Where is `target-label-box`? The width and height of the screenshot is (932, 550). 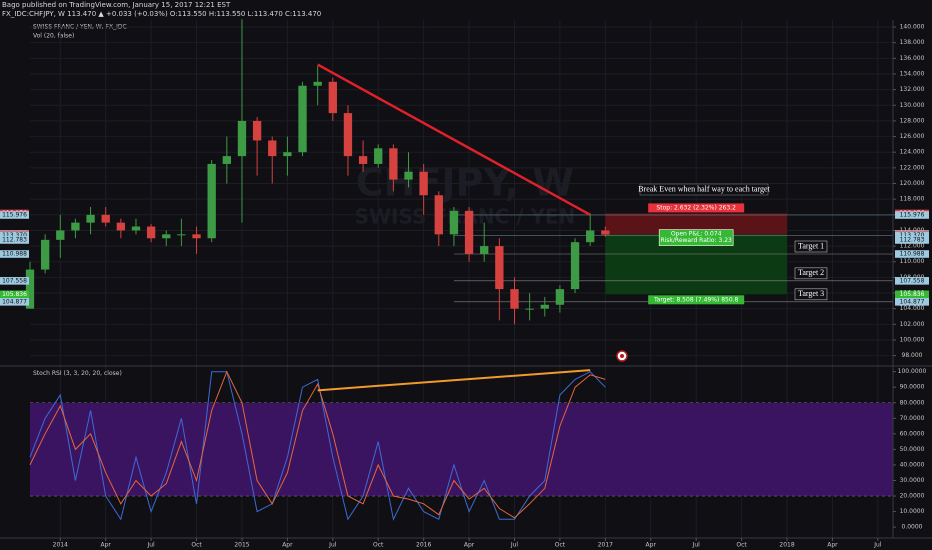 target-label-box is located at coordinates (696, 300).